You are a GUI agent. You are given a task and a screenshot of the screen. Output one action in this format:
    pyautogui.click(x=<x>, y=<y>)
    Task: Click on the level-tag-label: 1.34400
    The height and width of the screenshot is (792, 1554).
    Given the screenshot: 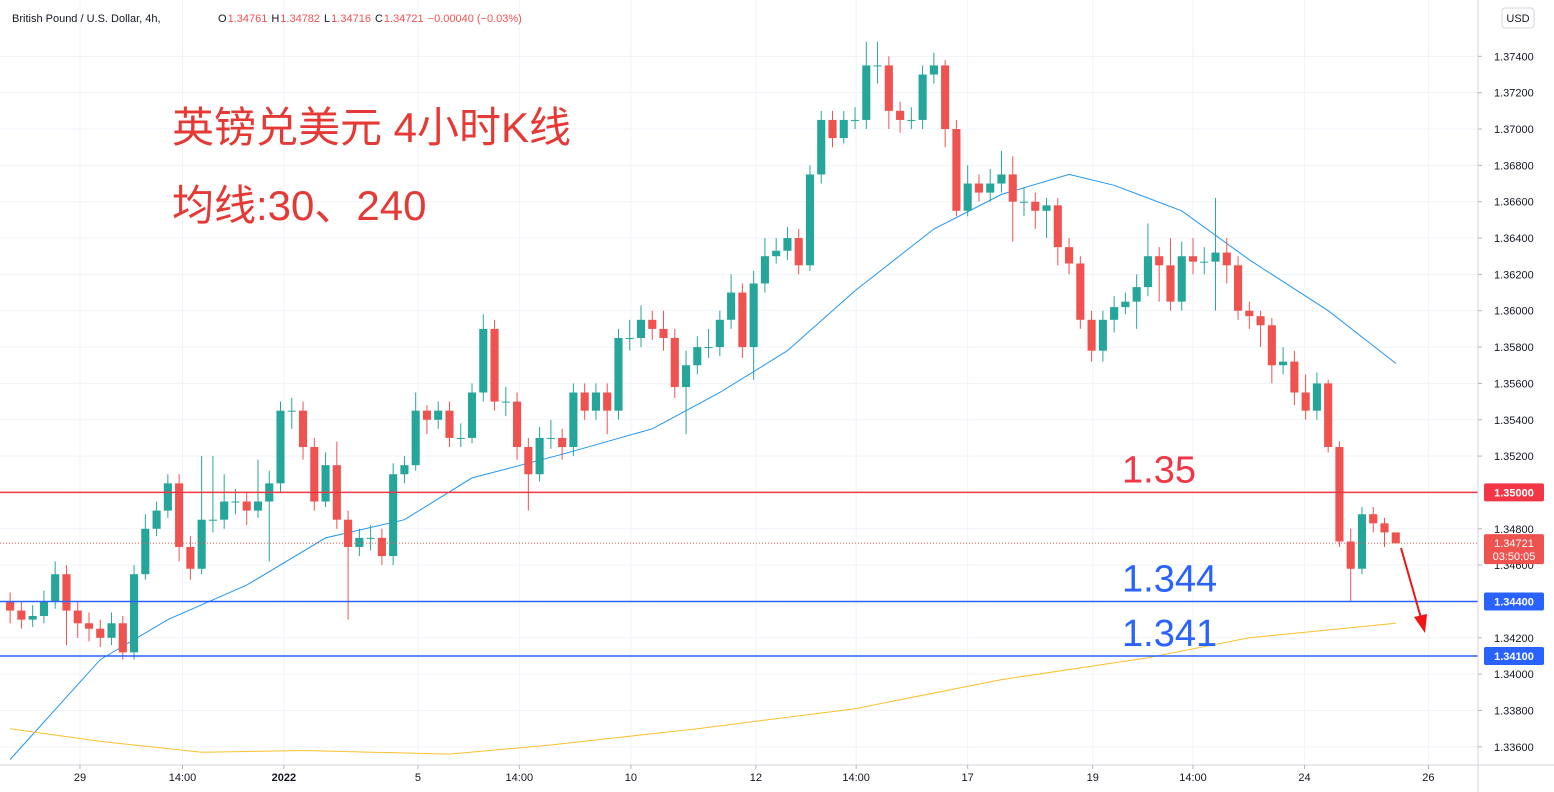 What is the action you would take?
    pyautogui.click(x=1514, y=602)
    